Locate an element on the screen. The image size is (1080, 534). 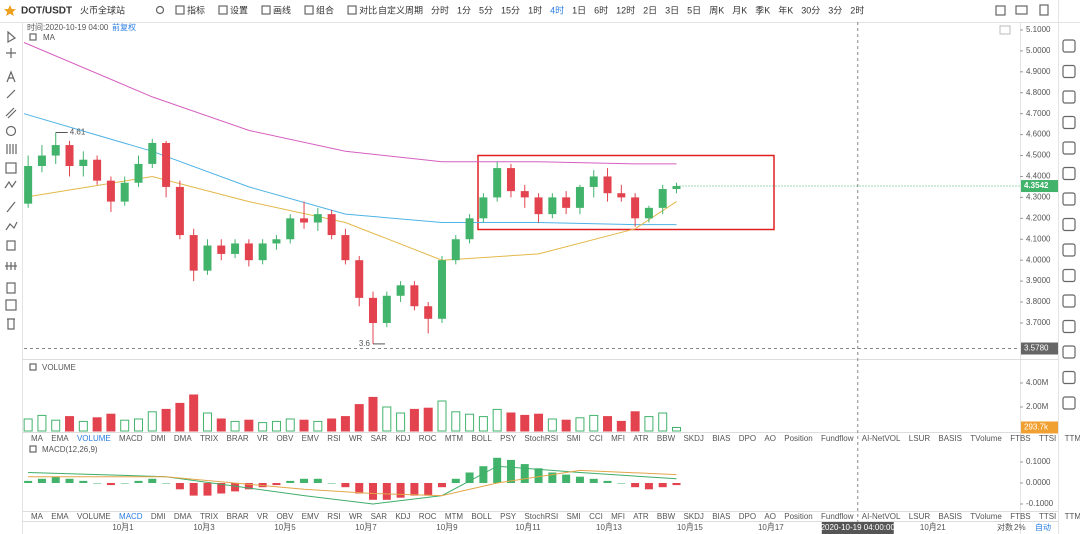
indicator-tab: WR is located at coordinates (356, 516).